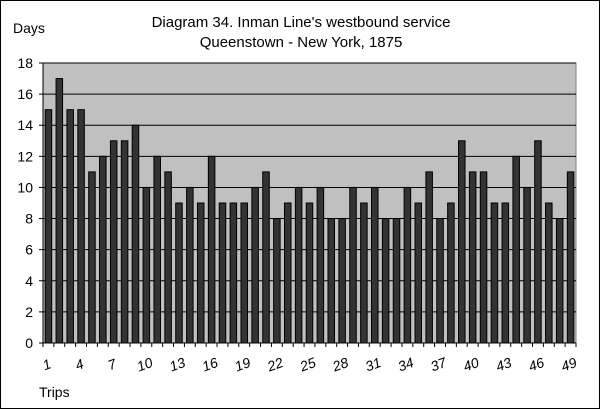 This screenshot has width=600, height=409. Describe the element at coordinates (79, 364) in the screenshot. I see `x-tick-label: 4` at that location.